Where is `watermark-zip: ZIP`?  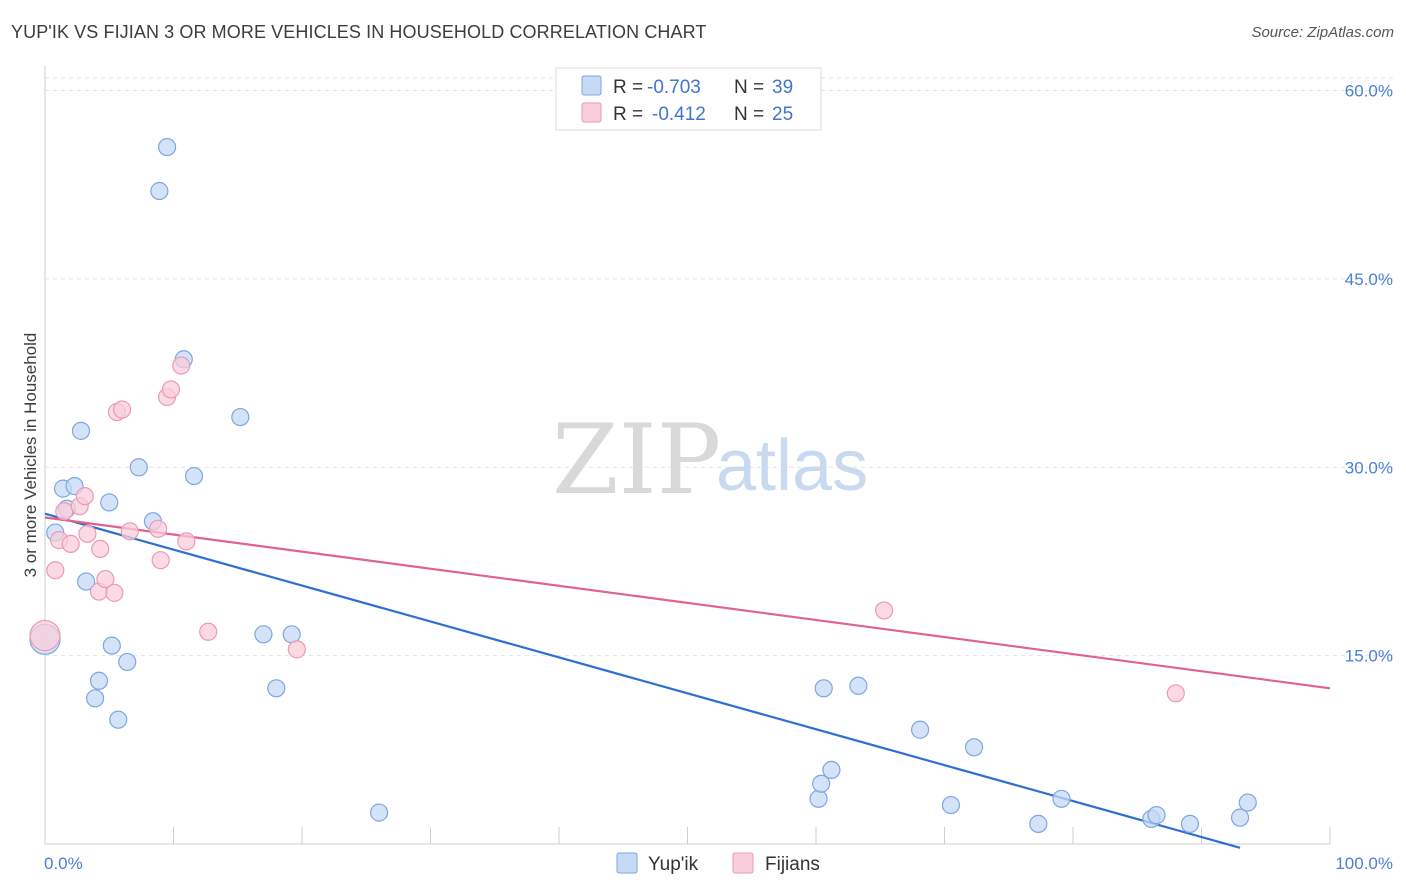 watermark-zip: ZIP is located at coordinates (636, 460).